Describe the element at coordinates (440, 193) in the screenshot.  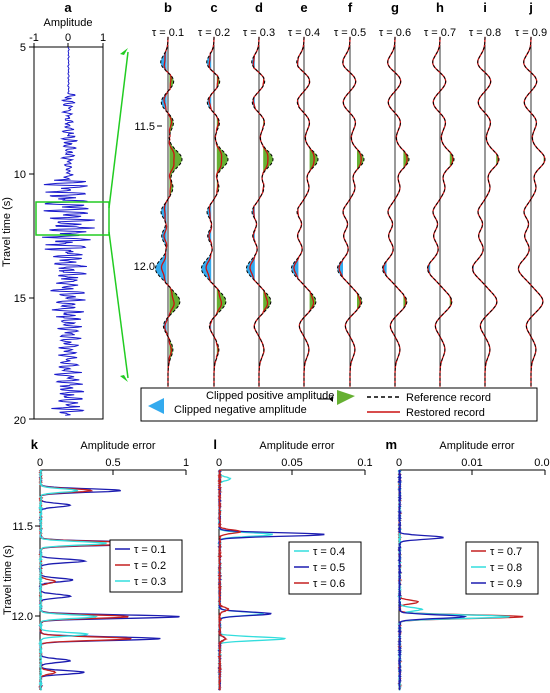
I see `panel-h: h τ = 0.7` at that location.